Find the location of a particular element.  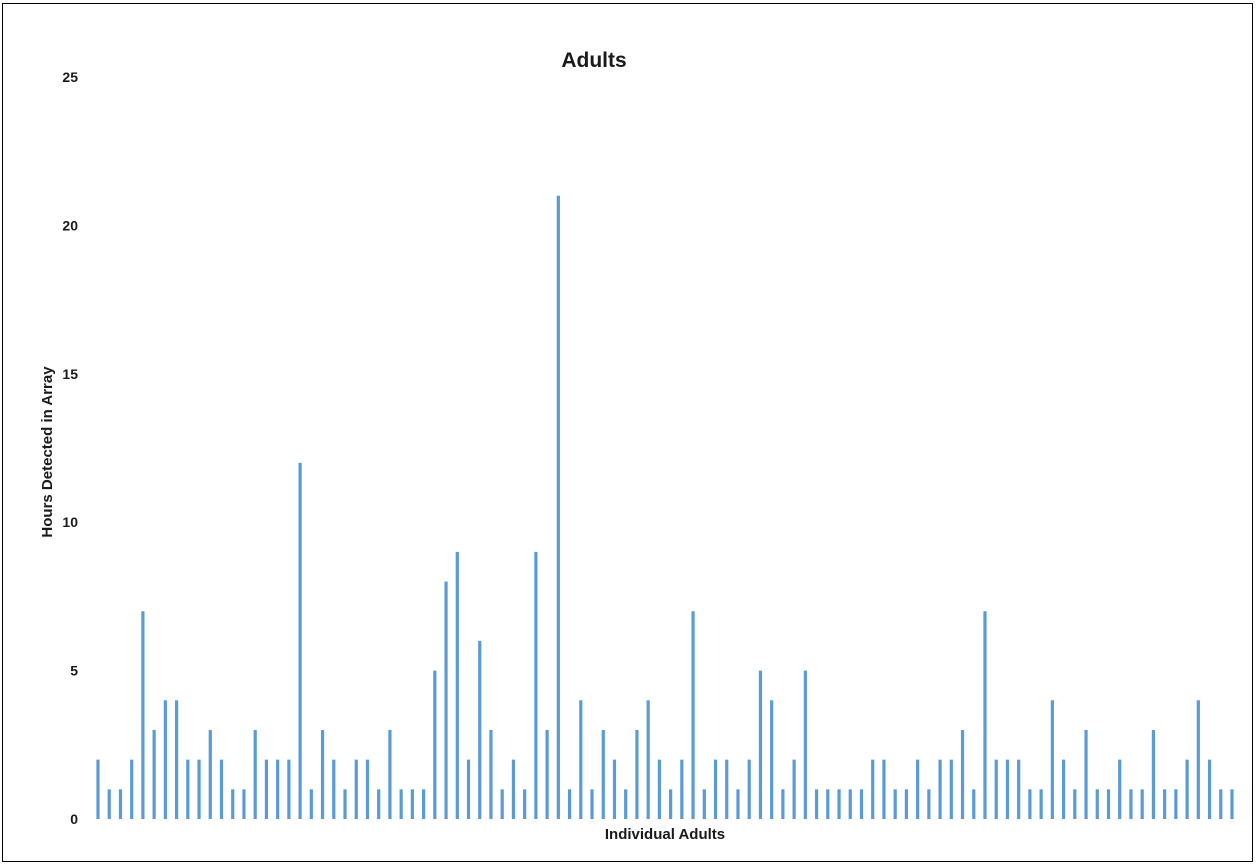

y-tick-label: 15 is located at coordinates (70, 374).